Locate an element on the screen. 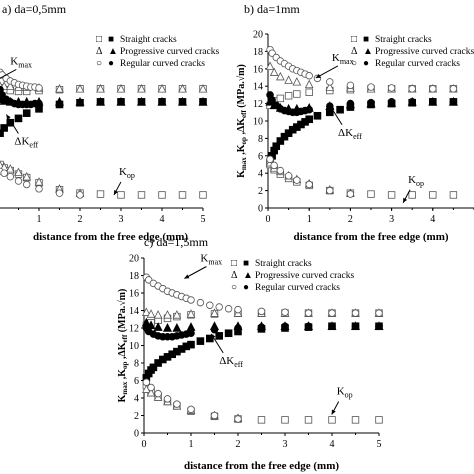 This screenshot has width=474, height=474. y-tick-label: 0 is located at coordinates (136, 434).